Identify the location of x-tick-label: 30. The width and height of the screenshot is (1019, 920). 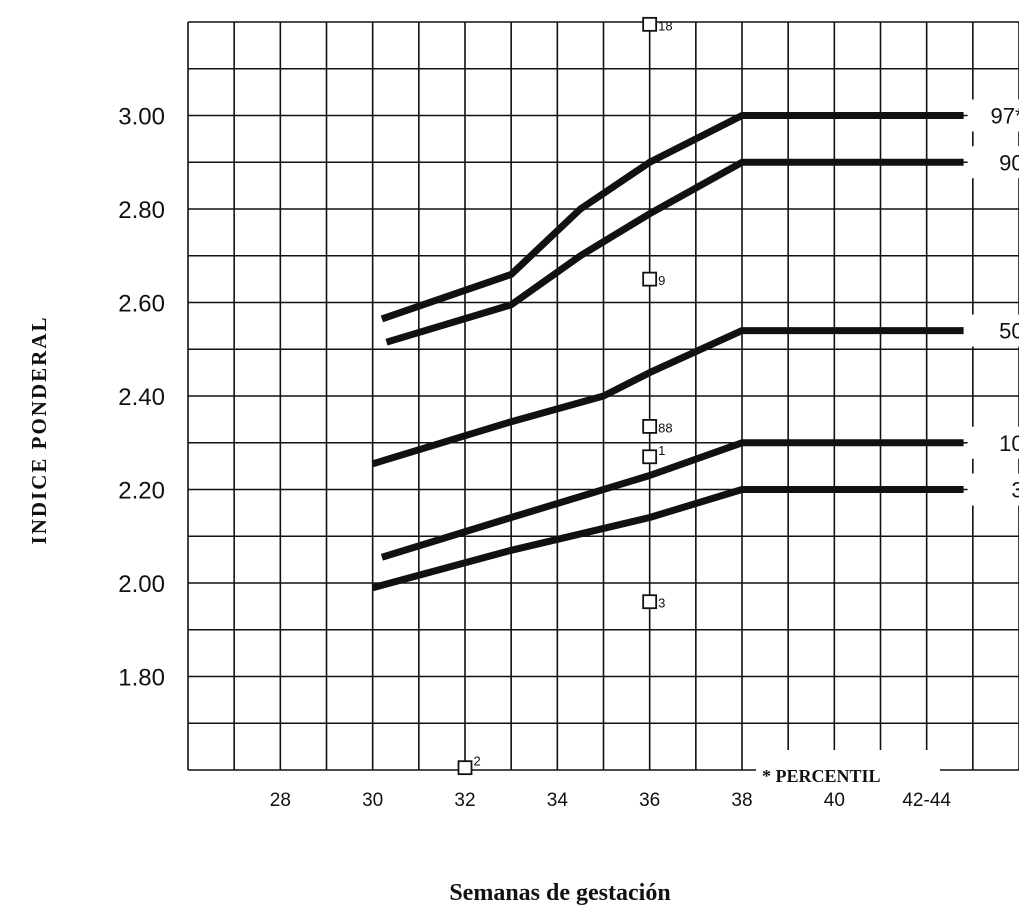
(372, 800).